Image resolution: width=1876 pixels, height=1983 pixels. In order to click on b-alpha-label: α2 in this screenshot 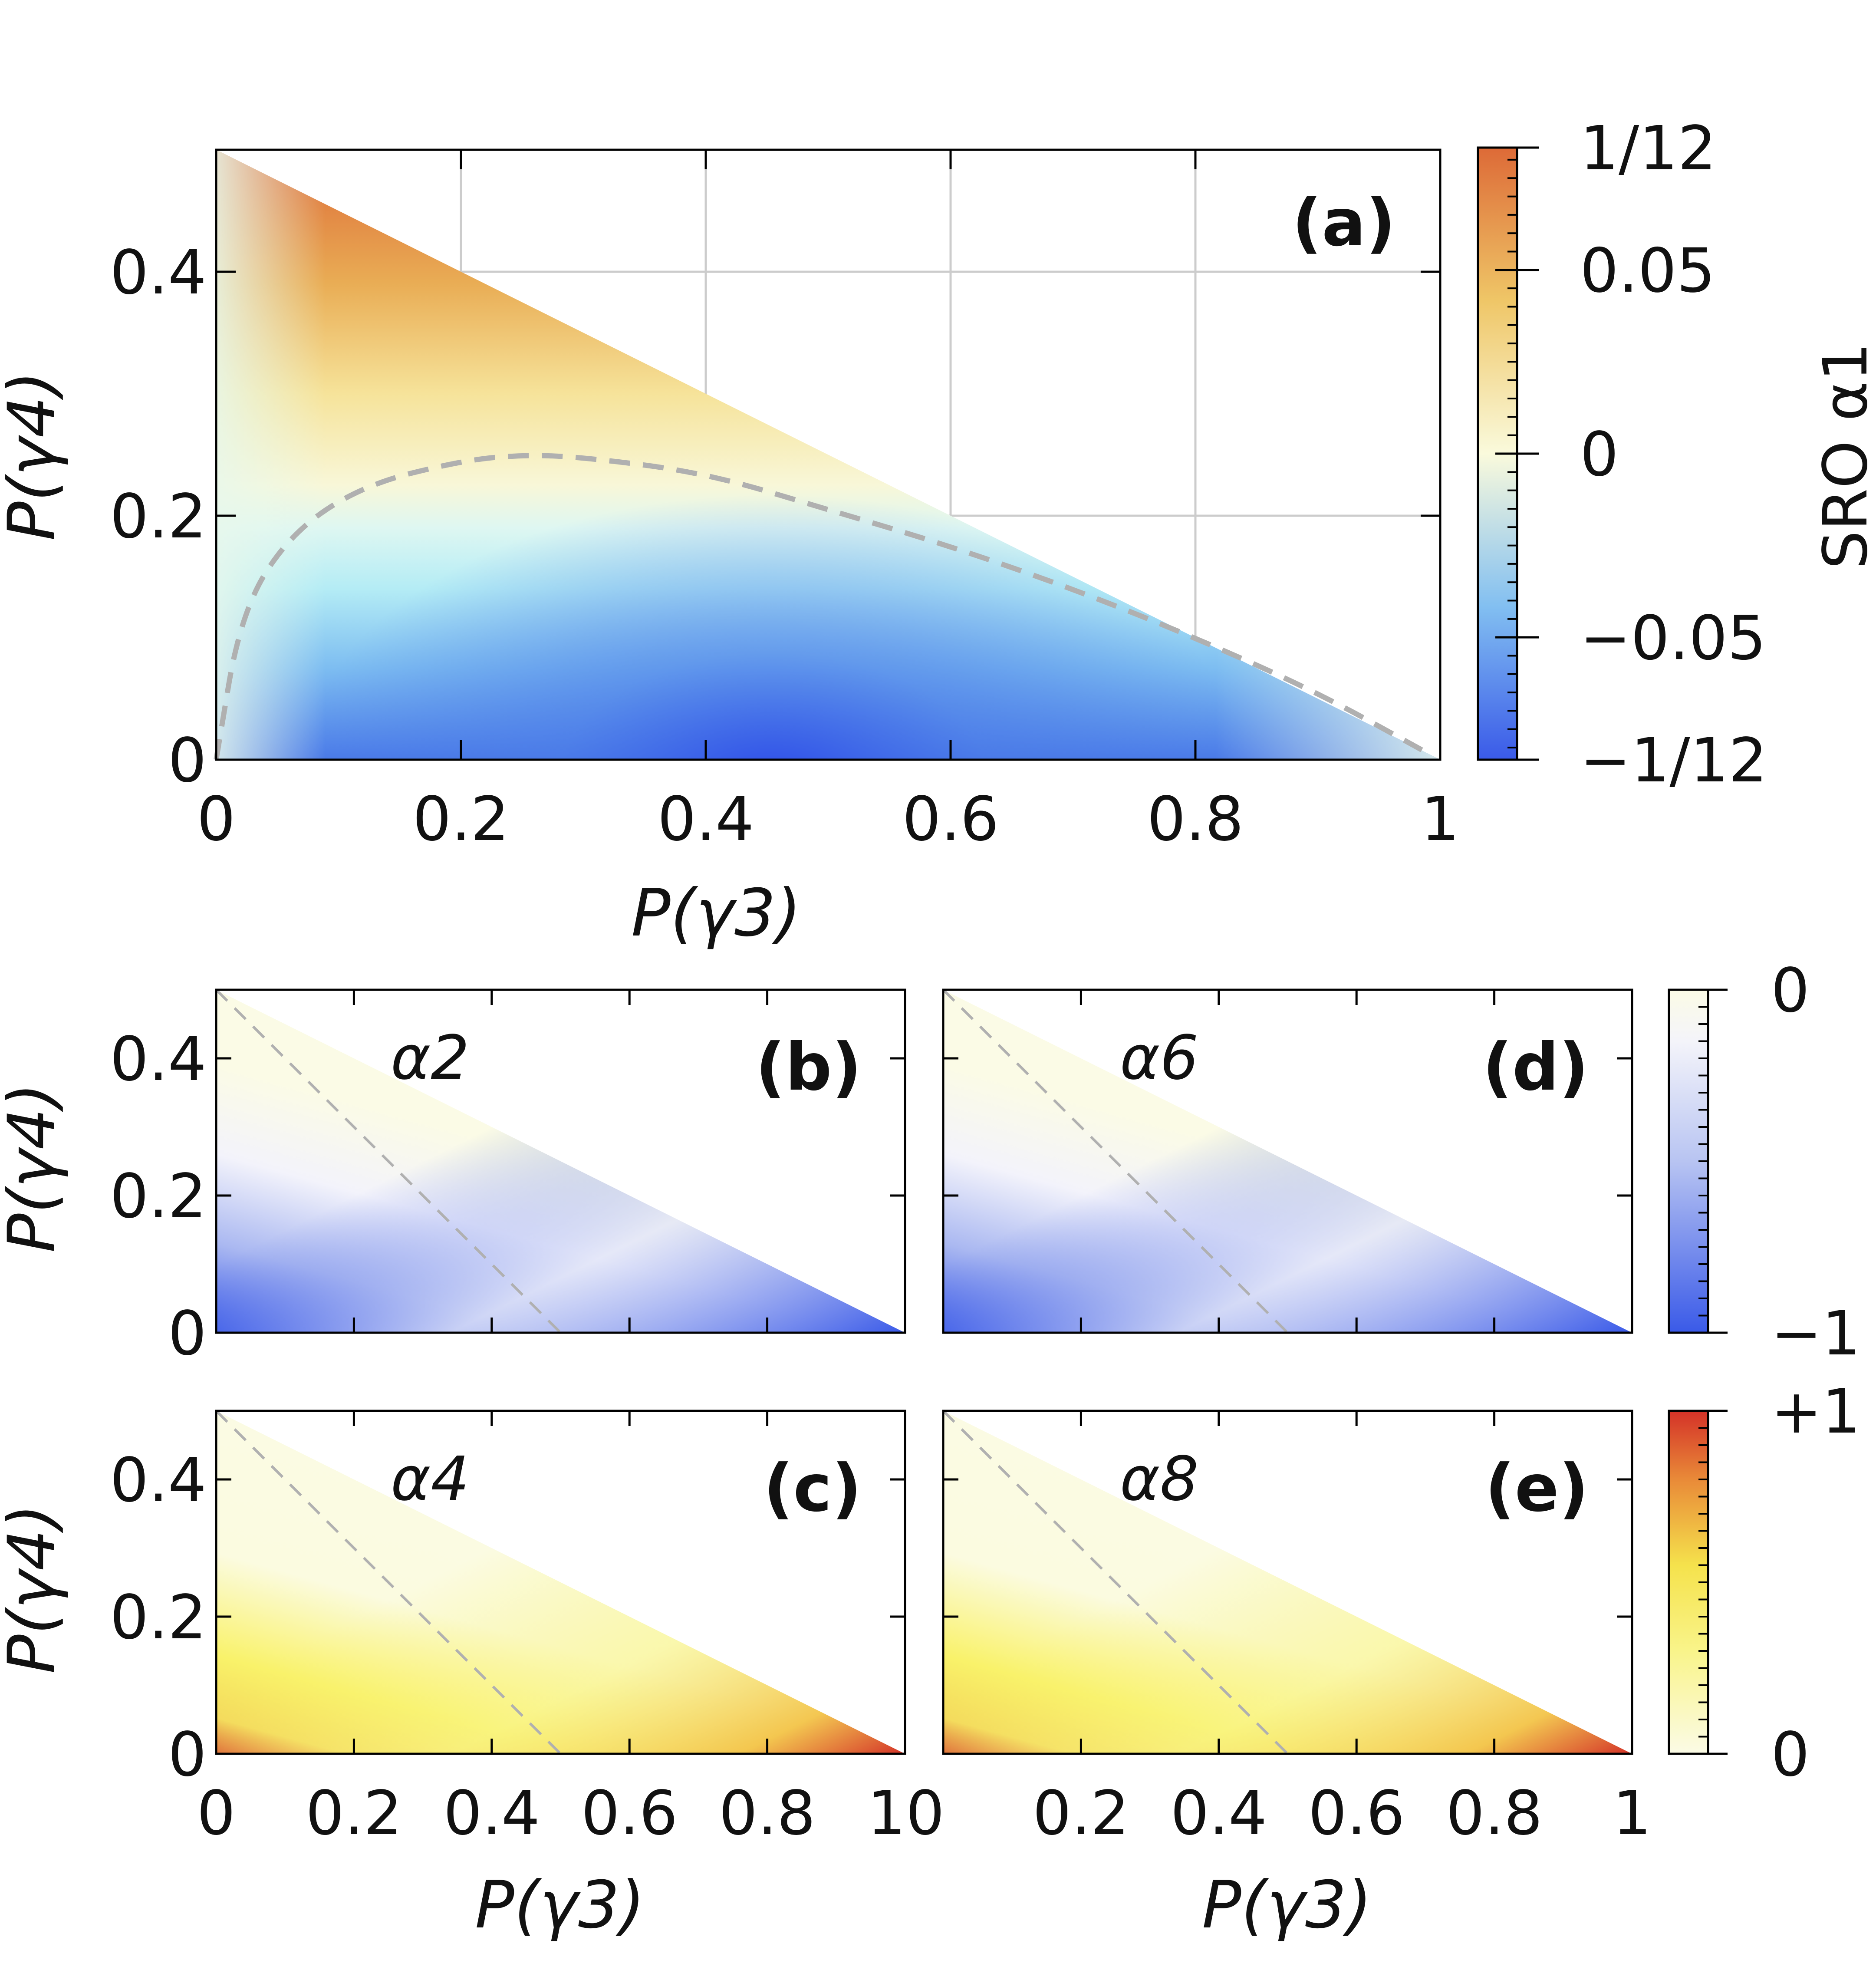, I will do `click(430, 1058)`.